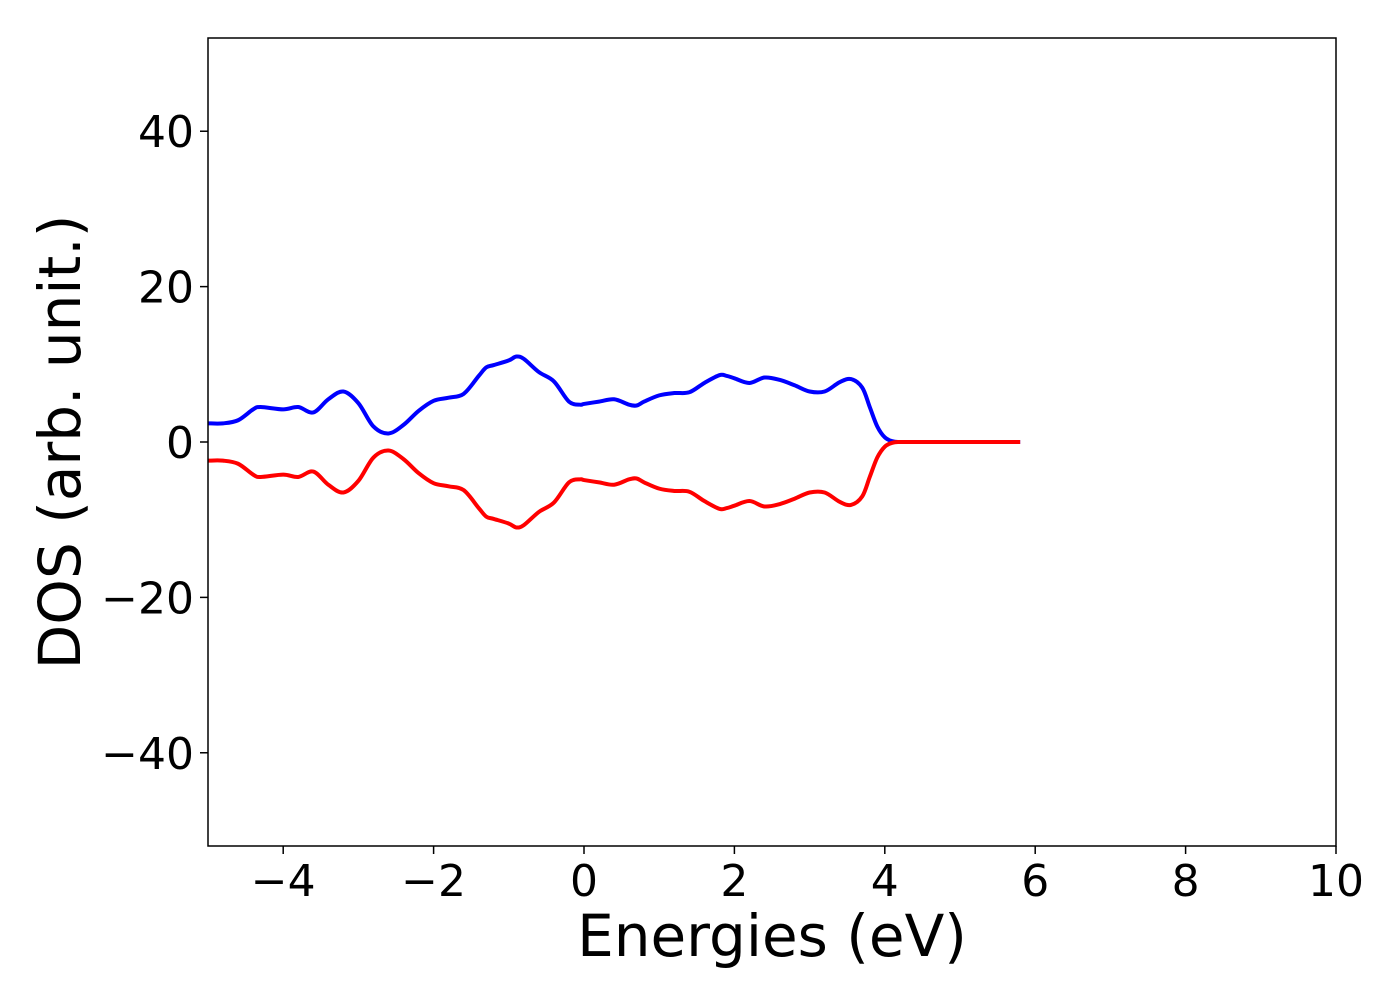 The height and width of the screenshot is (1000, 1400). I want to click on x-tick-label: 4, so click(885, 881).